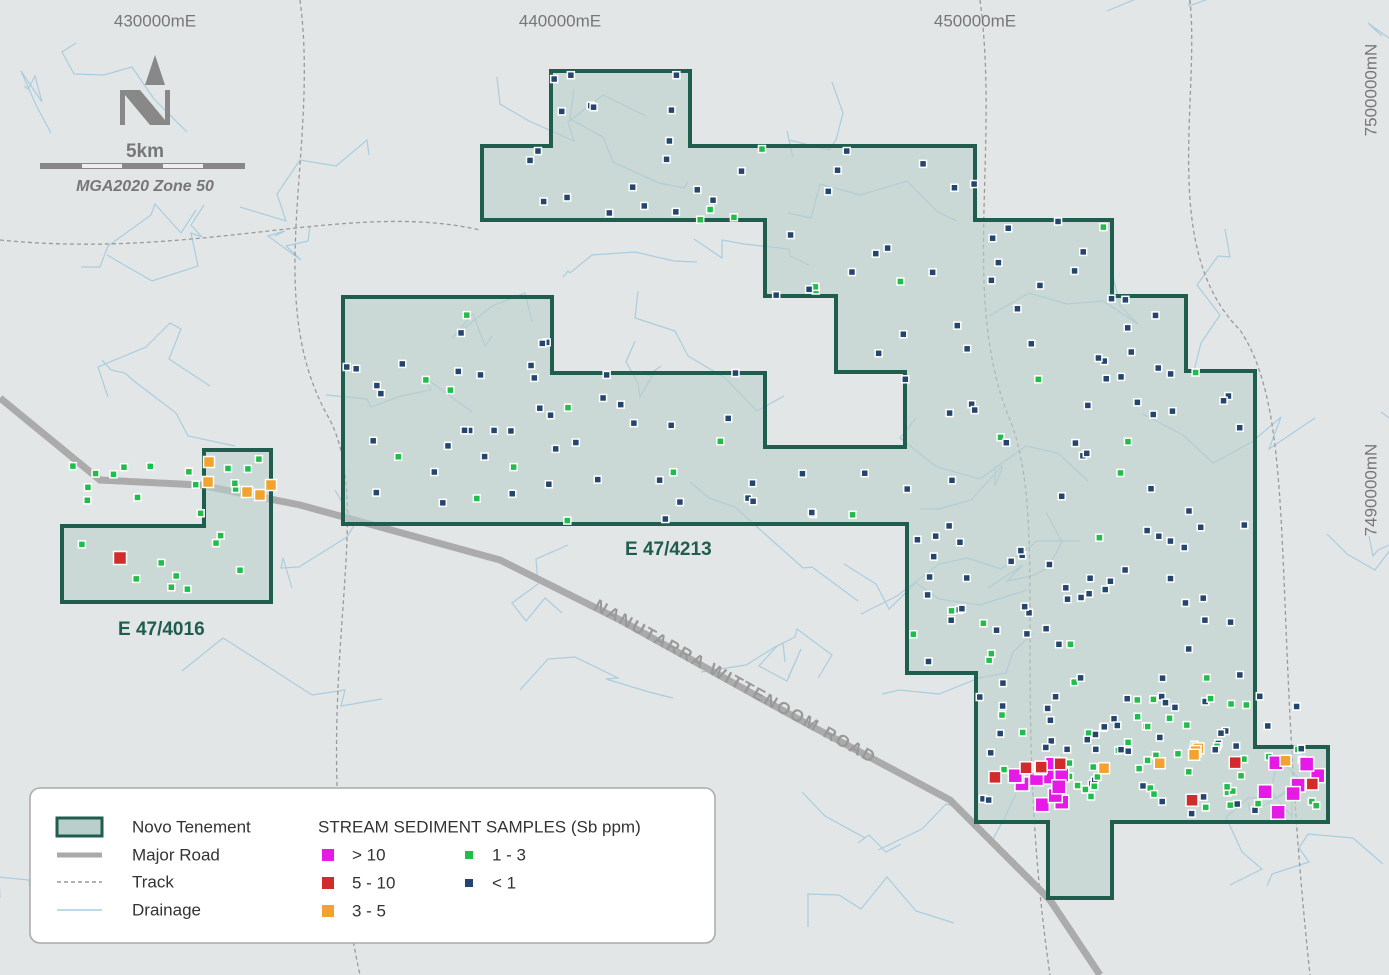 The image size is (1389, 975). I want to click on northing-label: 7500000mN, so click(1370, 90).